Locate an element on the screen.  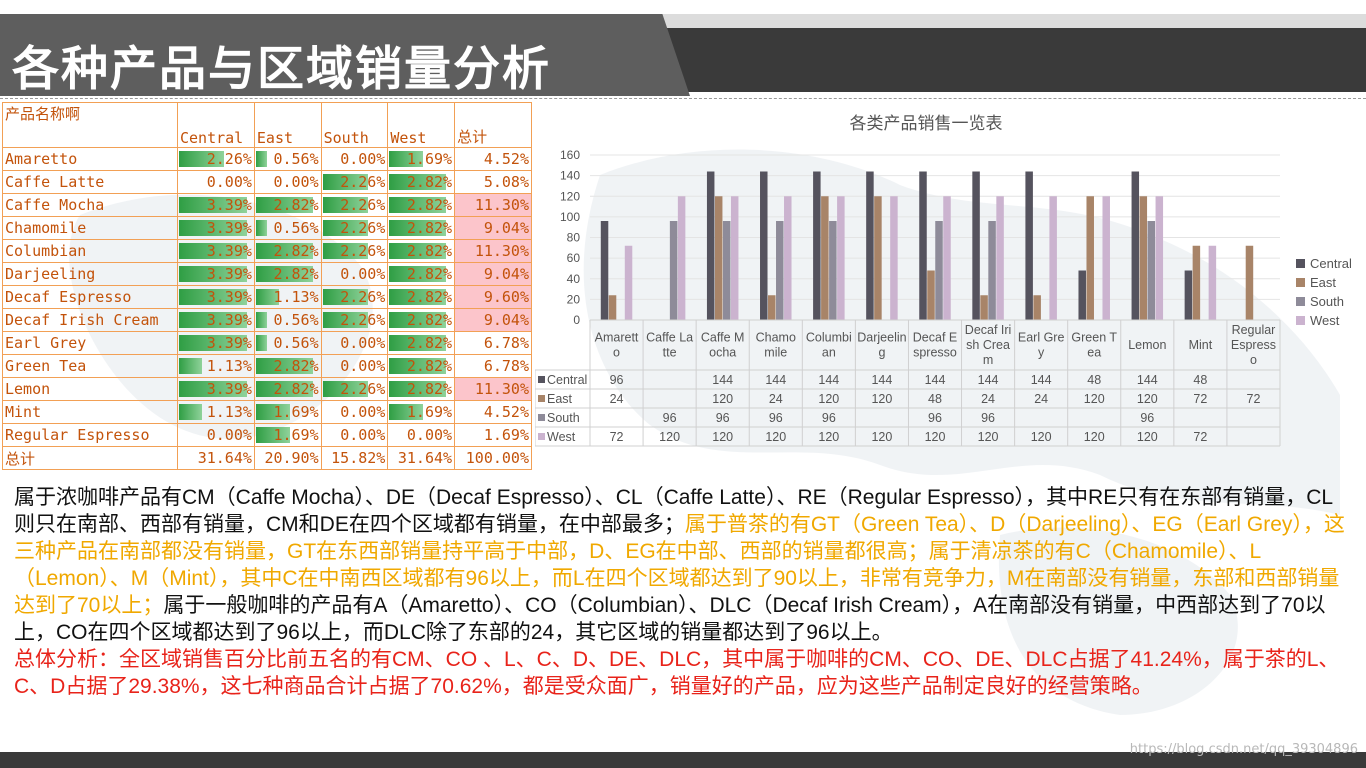
y-tick-label: 40 is located at coordinates (574, 279).